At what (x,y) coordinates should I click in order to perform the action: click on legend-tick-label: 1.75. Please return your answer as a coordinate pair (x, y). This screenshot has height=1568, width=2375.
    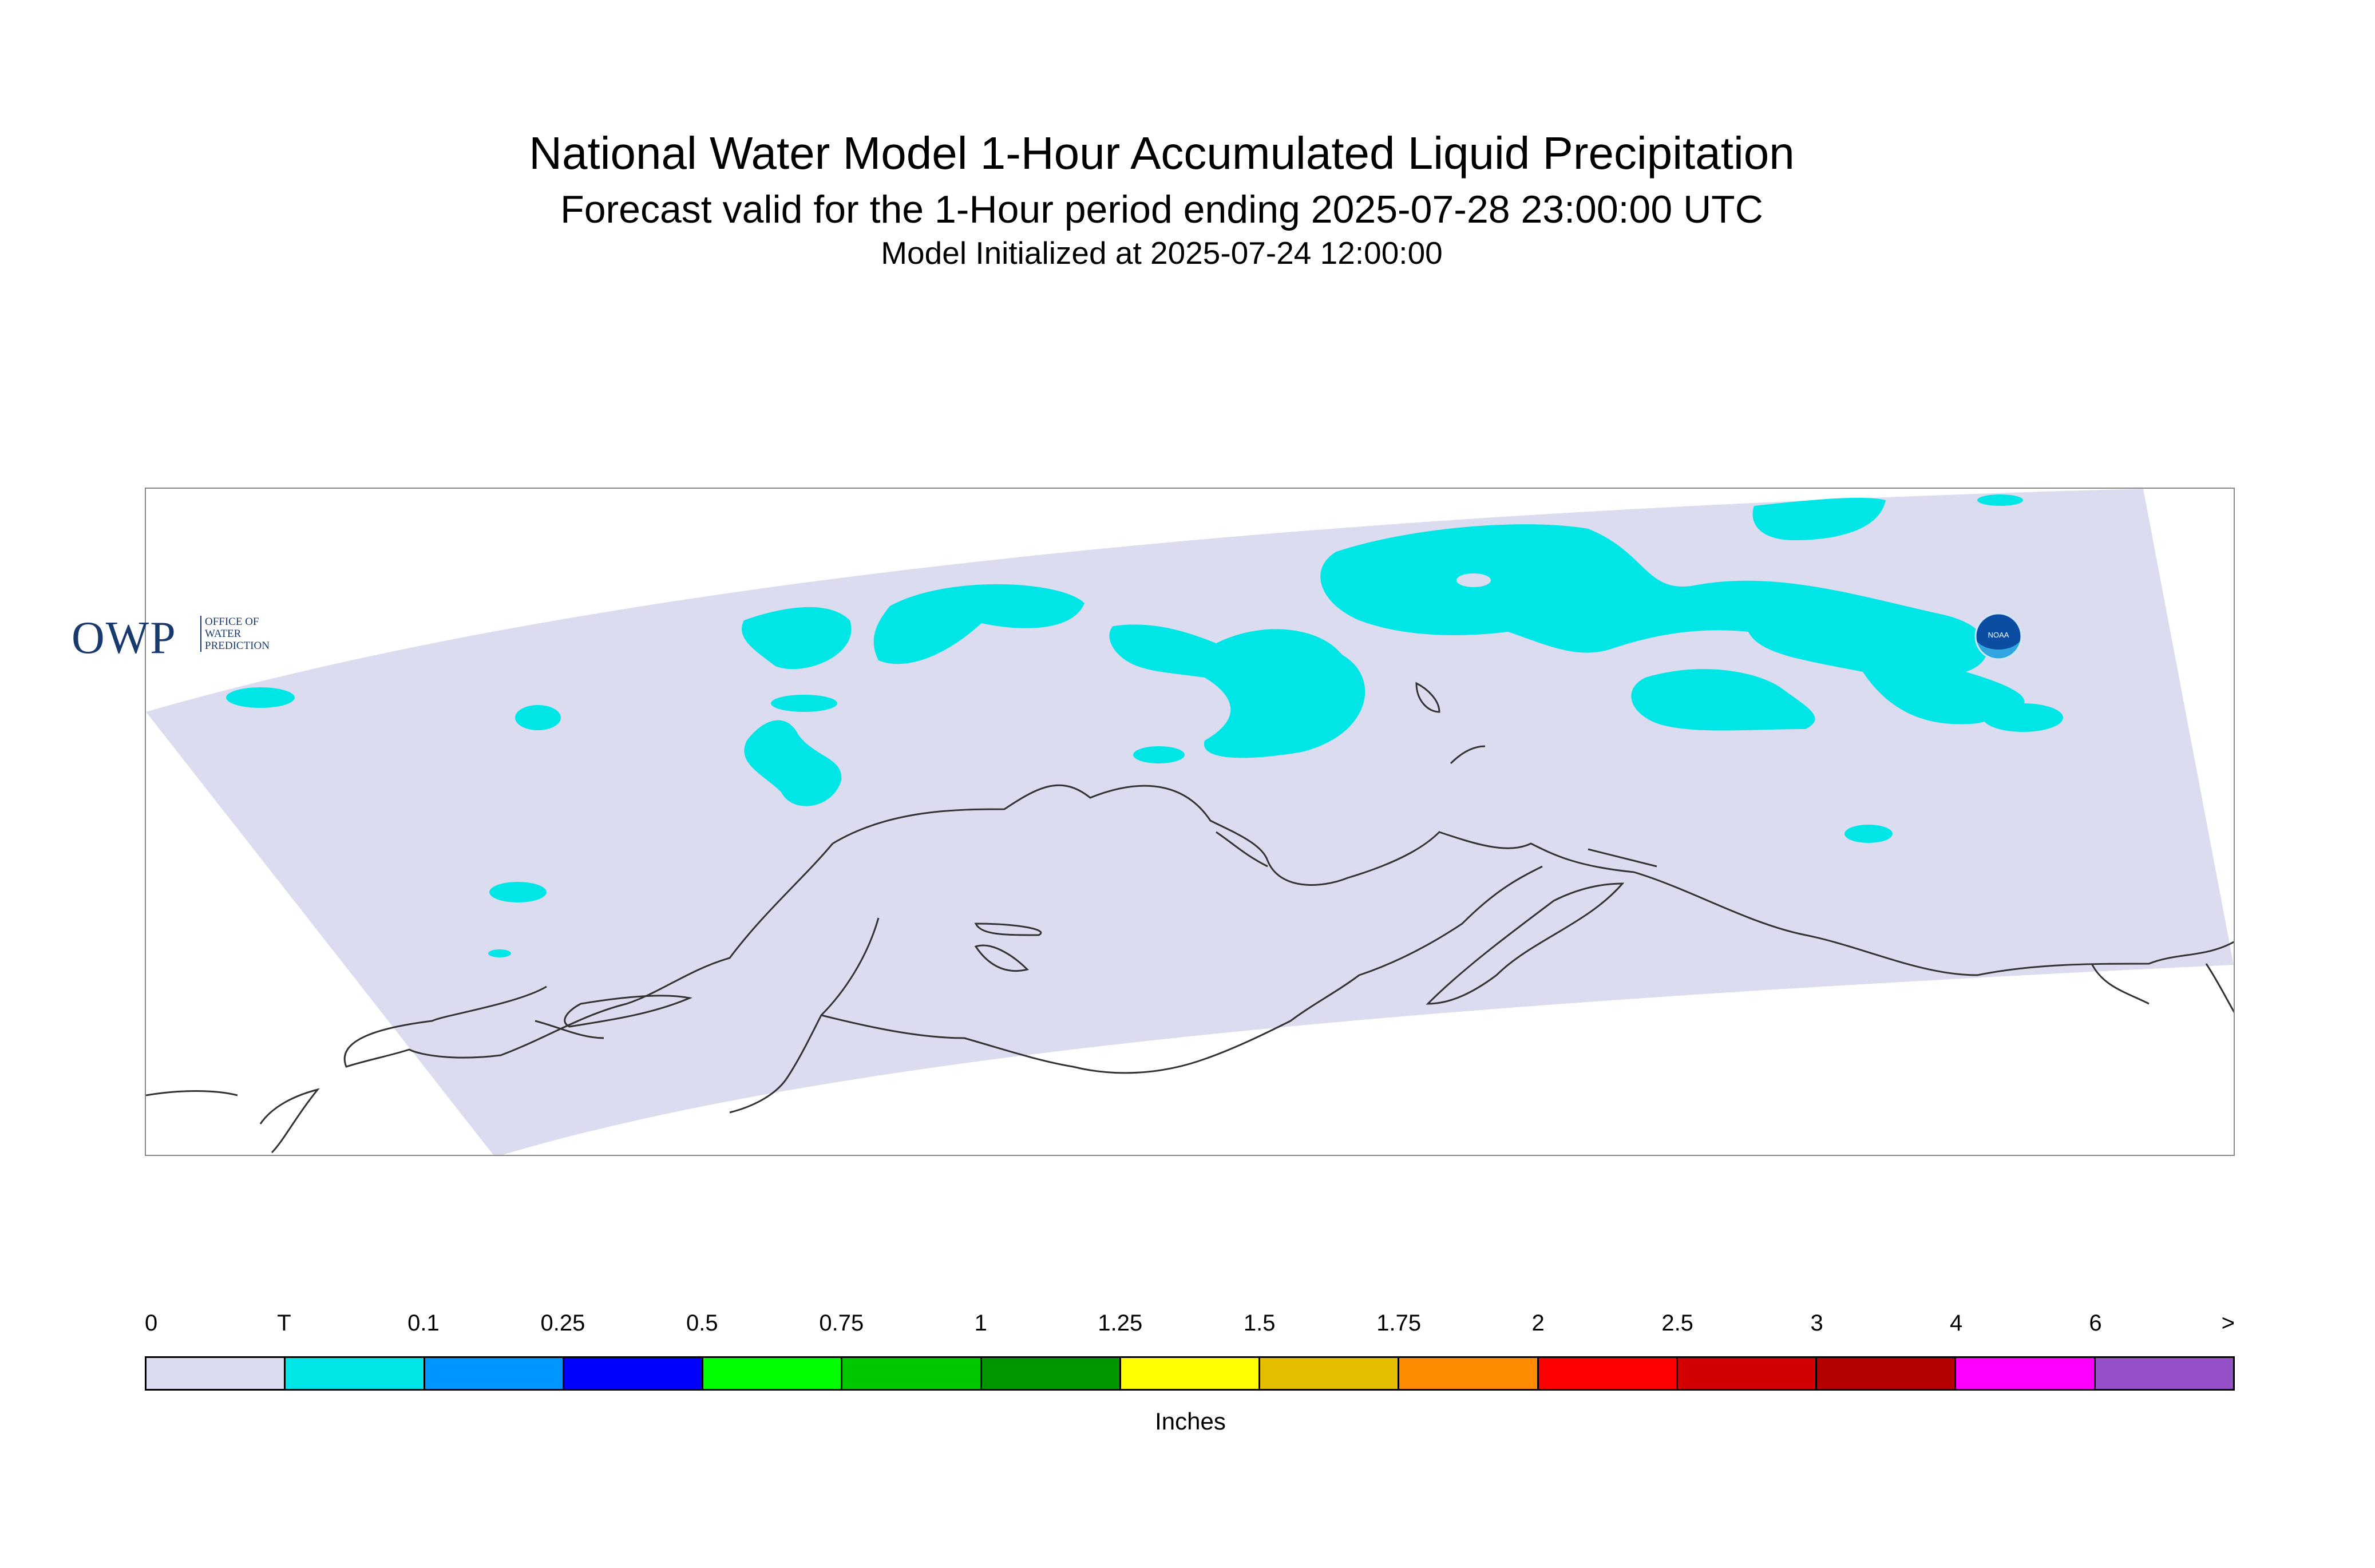
    Looking at the image, I should click on (1399, 1323).